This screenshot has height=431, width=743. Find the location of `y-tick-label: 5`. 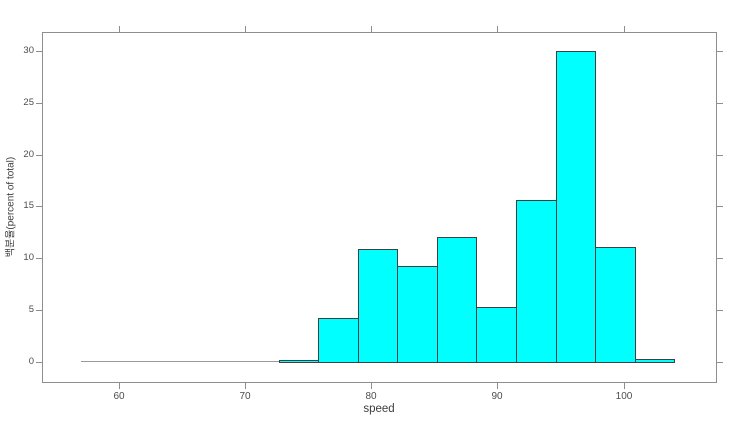

y-tick-label: 5 is located at coordinates (31, 309).